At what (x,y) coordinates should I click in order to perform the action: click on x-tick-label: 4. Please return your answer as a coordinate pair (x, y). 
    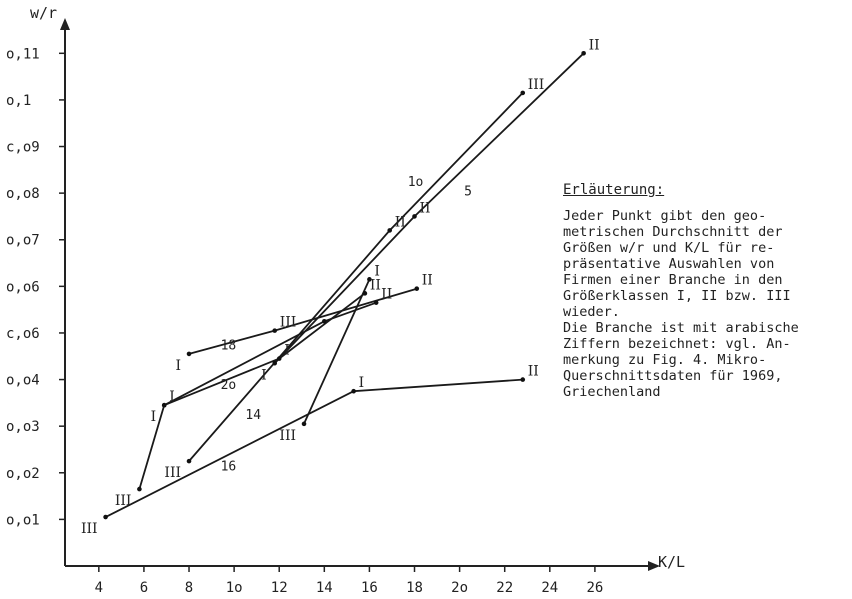
    Looking at the image, I should click on (99, 588).